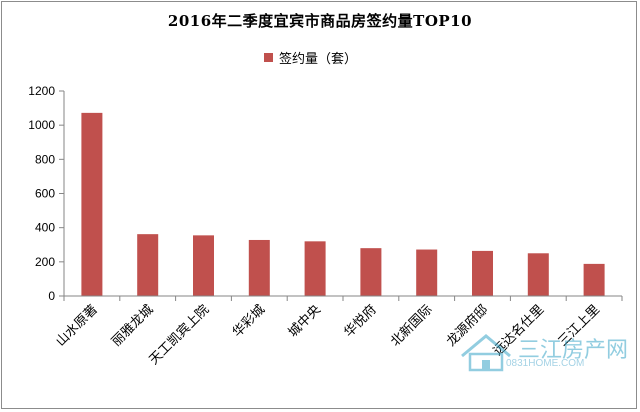  Describe the element at coordinates (45, 262) in the screenshot. I see `y-tick-label: 200` at that location.